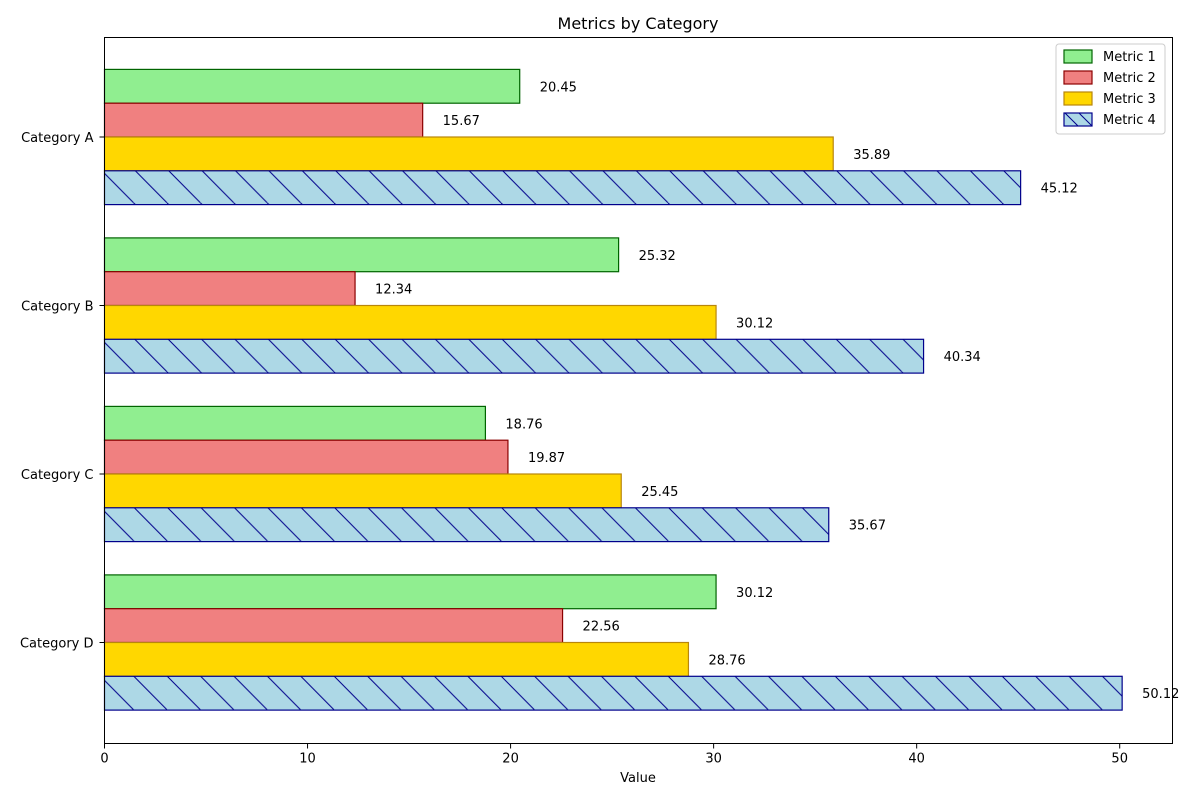 Image resolution: width=1200 pixels, height=804 pixels. What do you see at coordinates (638, 778) in the screenshot?
I see `x-axis-label: Value` at bounding box center [638, 778].